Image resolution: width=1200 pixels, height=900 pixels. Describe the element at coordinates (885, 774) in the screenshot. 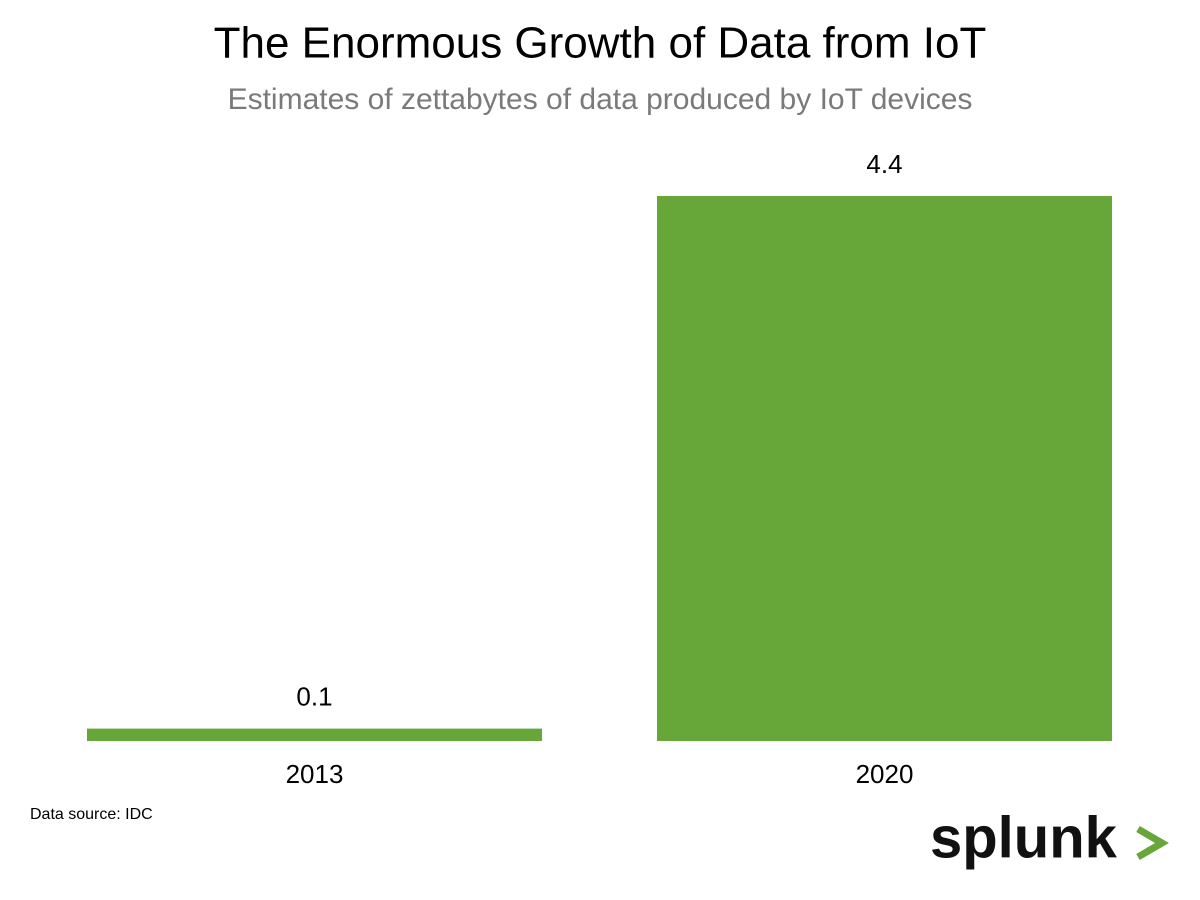

I see `x-tick-label: 2020` at that location.